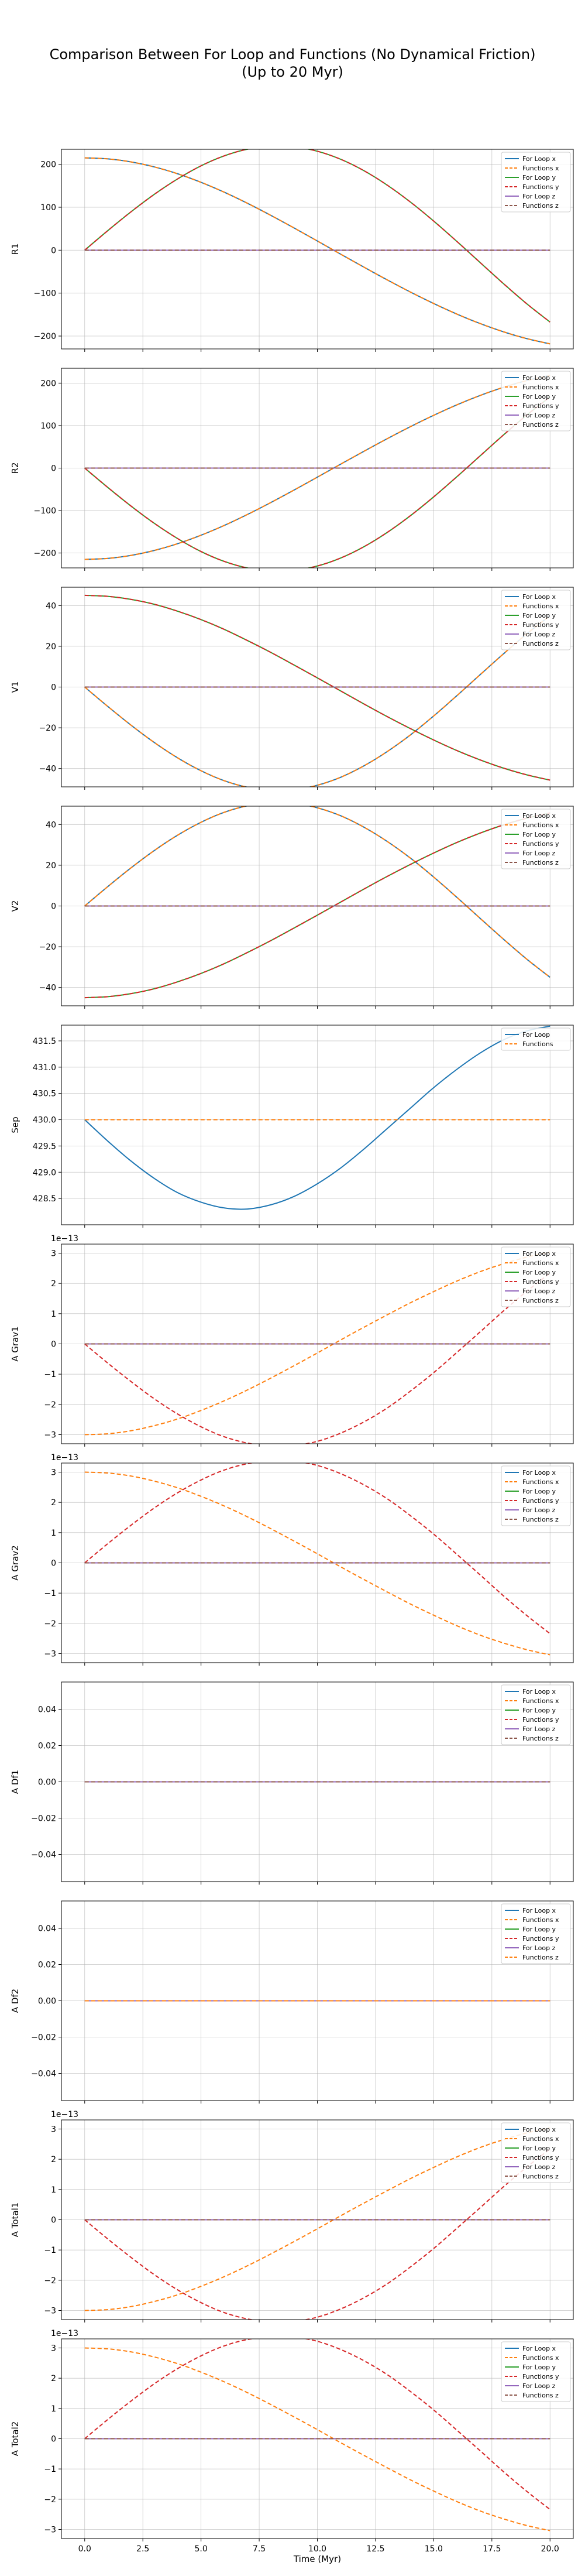 The height and width of the screenshot is (2576, 585). What do you see at coordinates (142, 2549) in the screenshot?
I see `x-tick-label: 2.5` at bounding box center [142, 2549].